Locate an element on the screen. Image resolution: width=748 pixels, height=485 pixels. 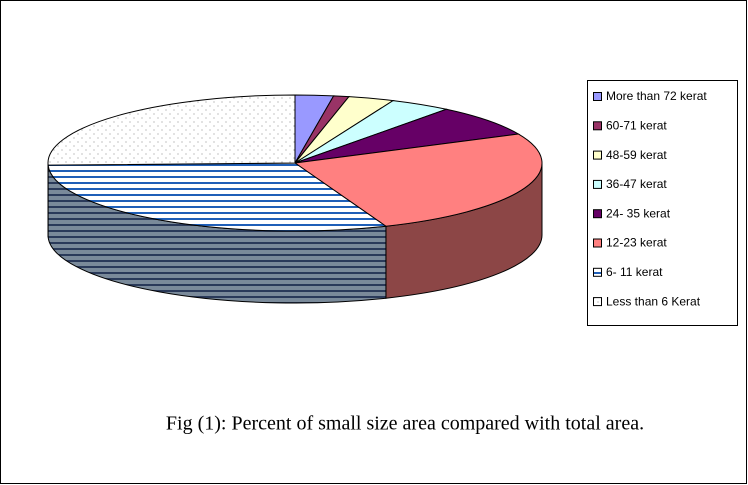
legend-label: 12-23 kerat is located at coordinates (636, 243).